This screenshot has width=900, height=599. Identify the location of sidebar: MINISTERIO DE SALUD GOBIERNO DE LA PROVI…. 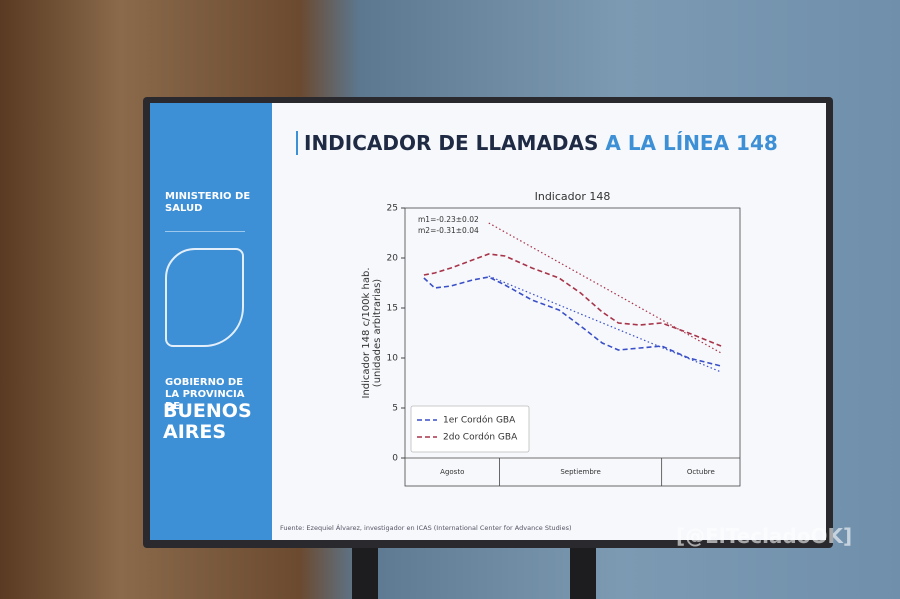
(211, 321).